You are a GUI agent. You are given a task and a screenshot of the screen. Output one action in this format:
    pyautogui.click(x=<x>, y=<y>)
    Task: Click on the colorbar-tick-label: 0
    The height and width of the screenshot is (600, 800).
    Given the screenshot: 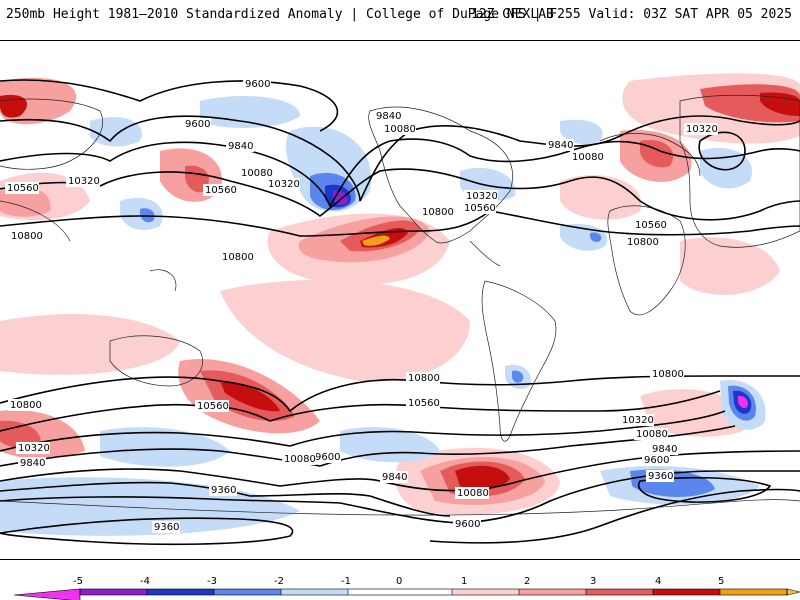 What is the action you would take?
    pyautogui.click(x=399, y=581)
    